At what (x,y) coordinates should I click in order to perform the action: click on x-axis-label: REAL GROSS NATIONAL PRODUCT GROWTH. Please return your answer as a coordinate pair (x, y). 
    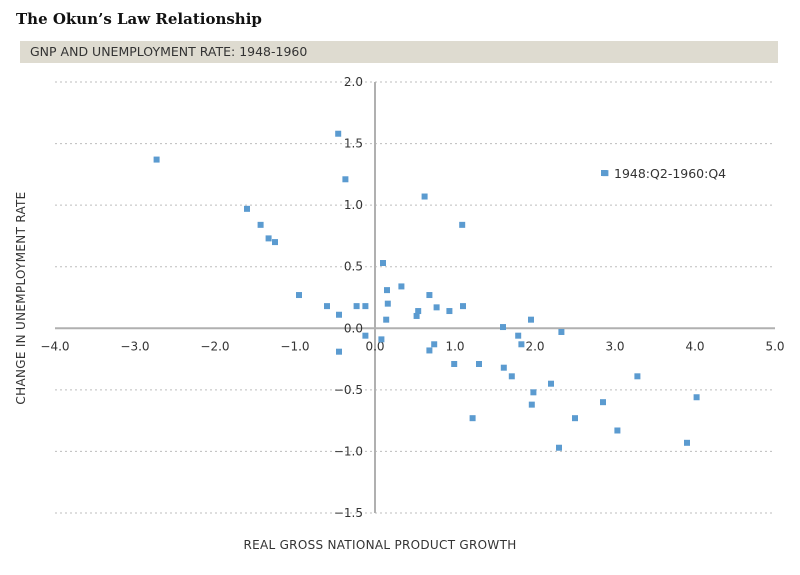
    Looking at the image, I should click on (379, 545).